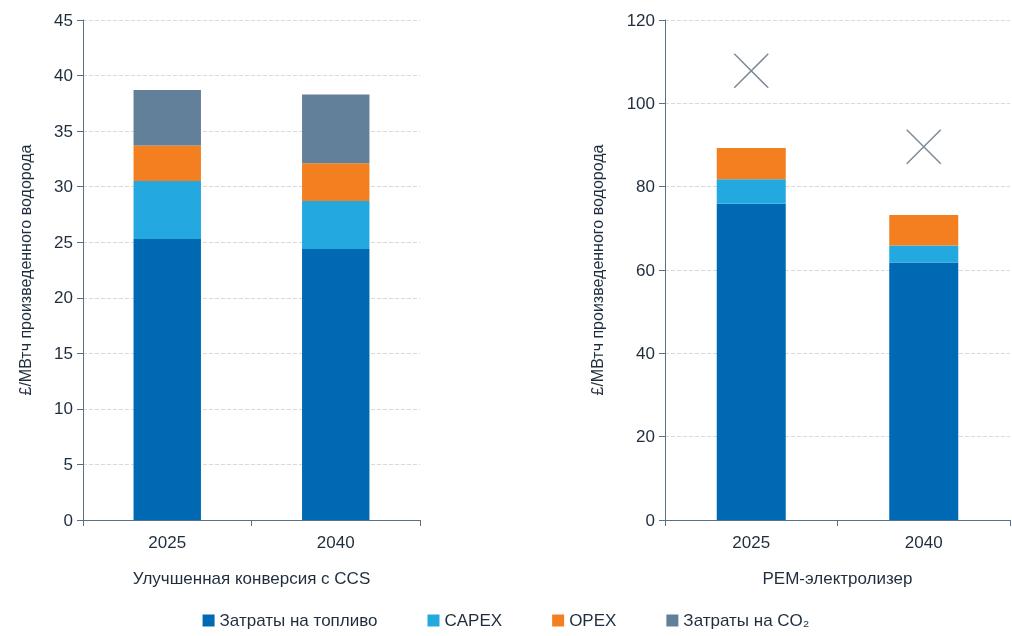  I want to click on y-tick-label: 35, so click(63, 131).